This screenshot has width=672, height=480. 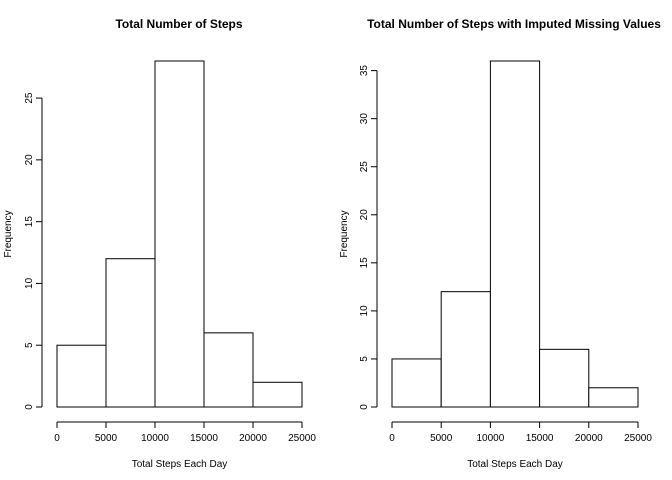 What do you see at coordinates (33, 251) in the screenshot?
I see `y-axis: 0 5 10 15 20 25` at bounding box center [33, 251].